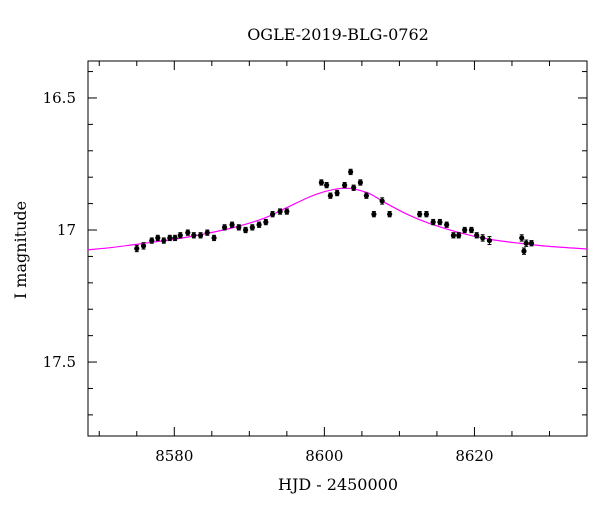 The image size is (600, 512). I want to click on y-axis-label: I magnitude, so click(20, 250).